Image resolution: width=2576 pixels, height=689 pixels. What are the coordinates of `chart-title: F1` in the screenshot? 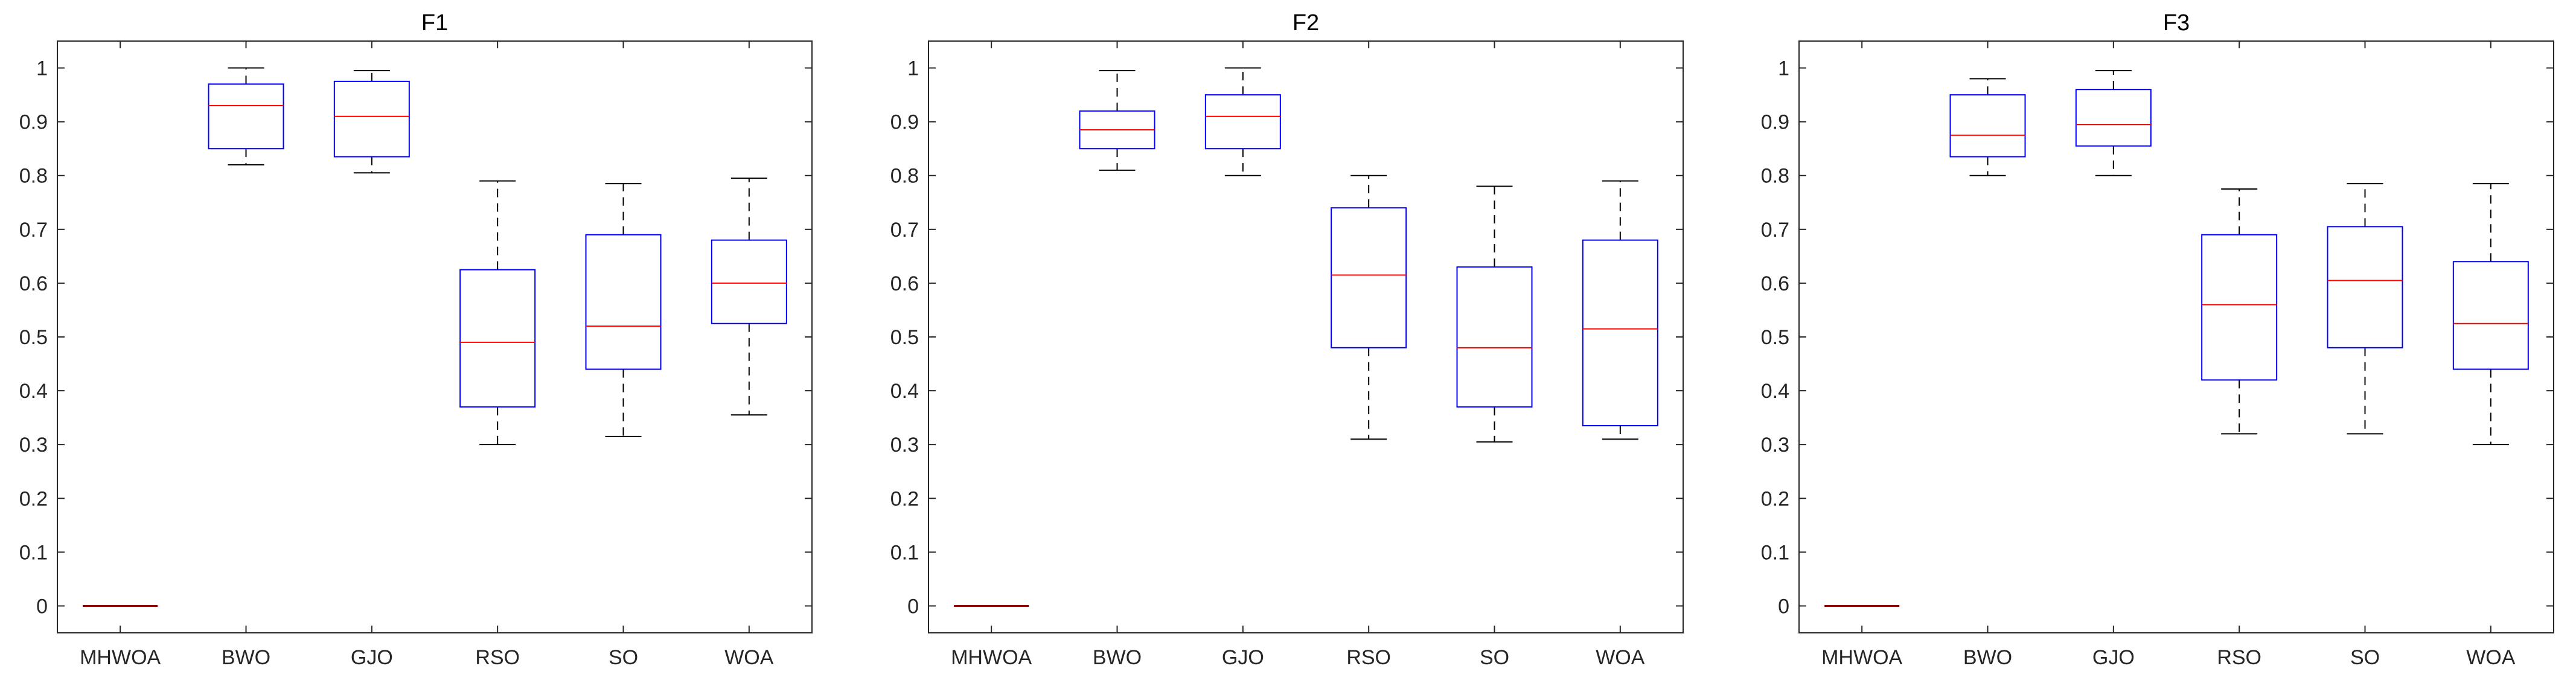 It's located at (435, 23).